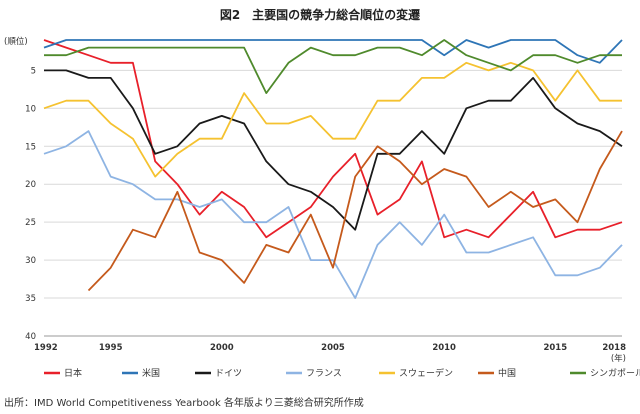 This screenshot has height=414, width=640. Describe the element at coordinates (46, 348) in the screenshot. I see `x-tick-label: 1992` at that location.